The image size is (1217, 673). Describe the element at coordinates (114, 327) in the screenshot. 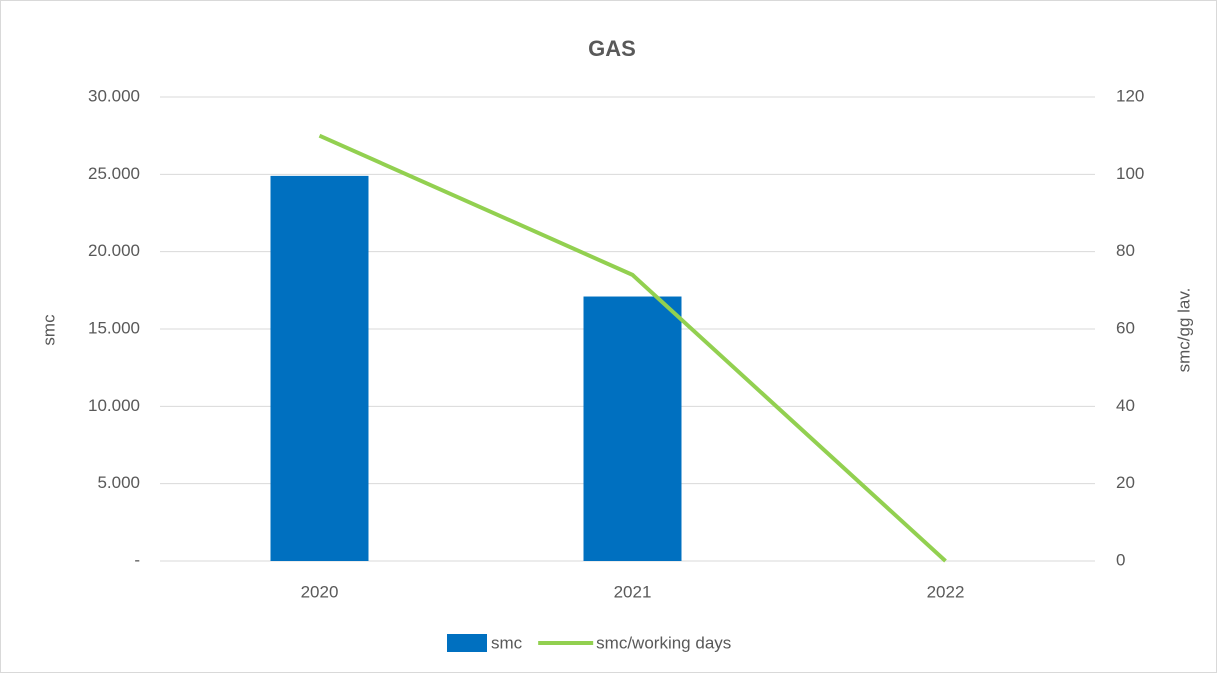

I see `y-tick-label: 15.000` at that location.